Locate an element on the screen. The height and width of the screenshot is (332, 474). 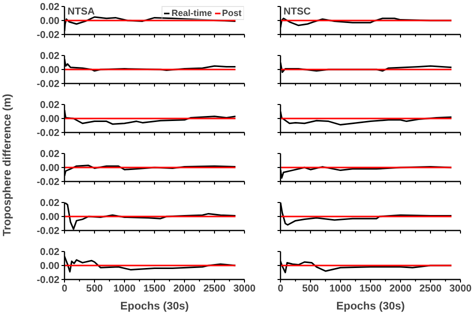
chart-title: NTSC is located at coordinates (297, 12).